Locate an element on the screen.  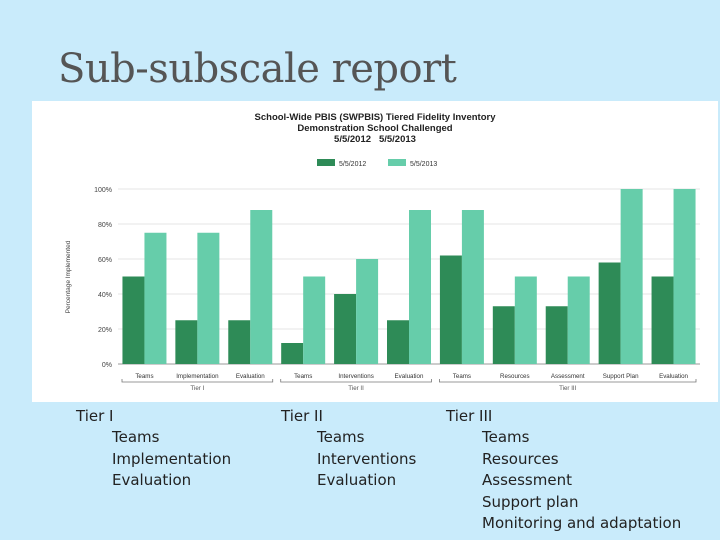
y-tick-label: 60% is located at coordinates (105, 260).